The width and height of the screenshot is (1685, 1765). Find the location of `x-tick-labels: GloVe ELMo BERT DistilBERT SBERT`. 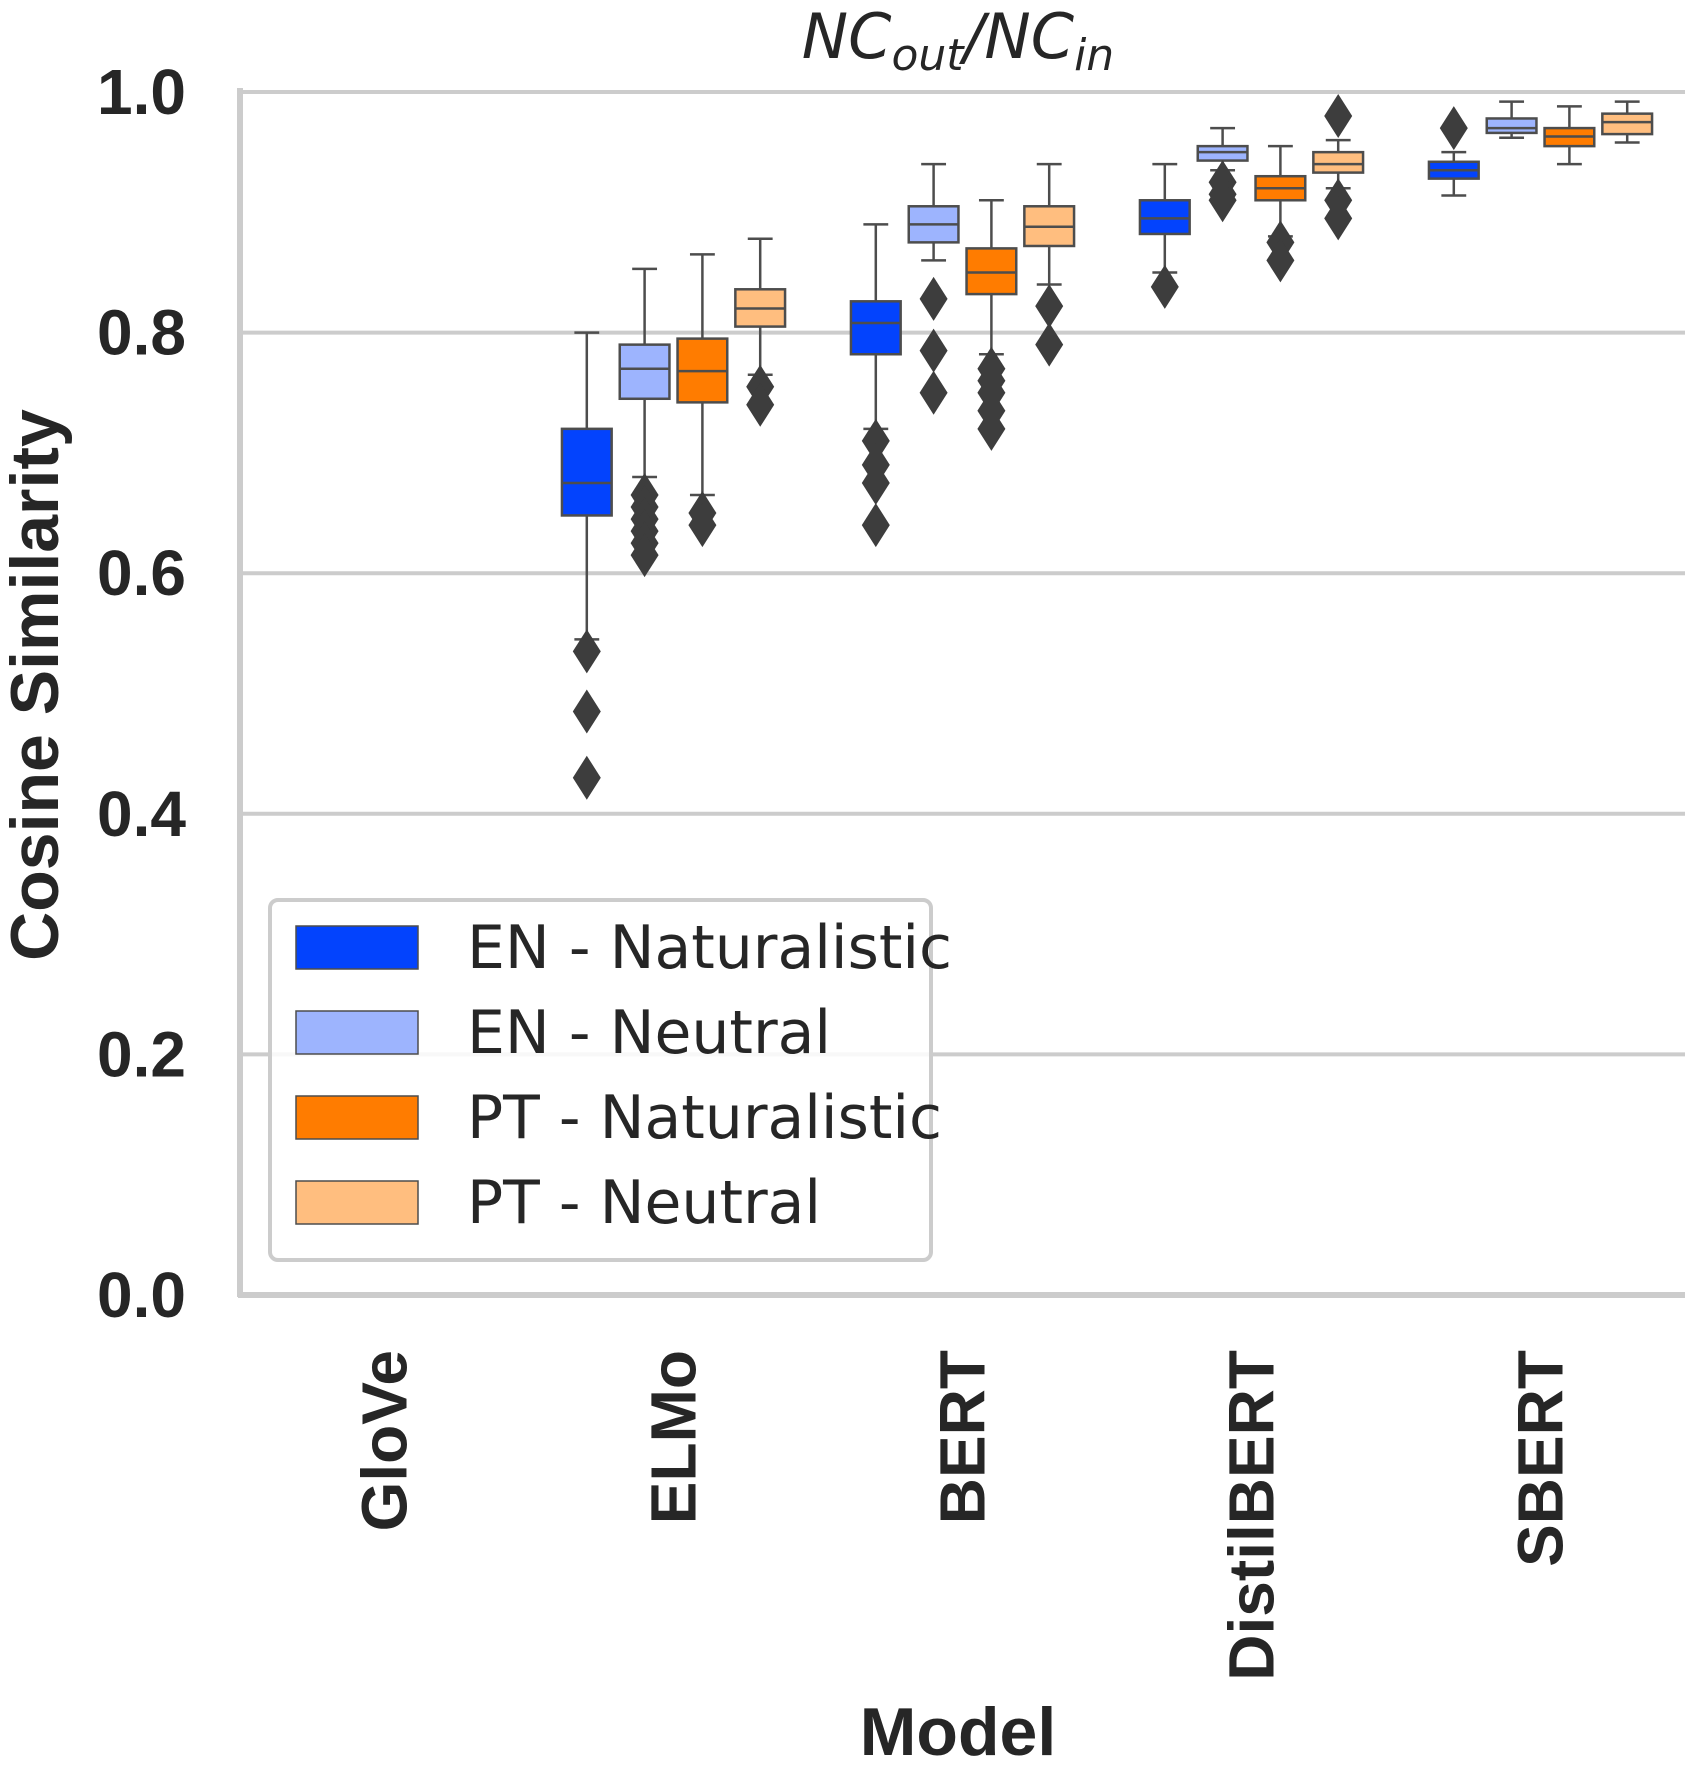

x-tick-labels: GloVe ELMo BERT DistilBERT SBERT is located at coordinates (963, 1515).